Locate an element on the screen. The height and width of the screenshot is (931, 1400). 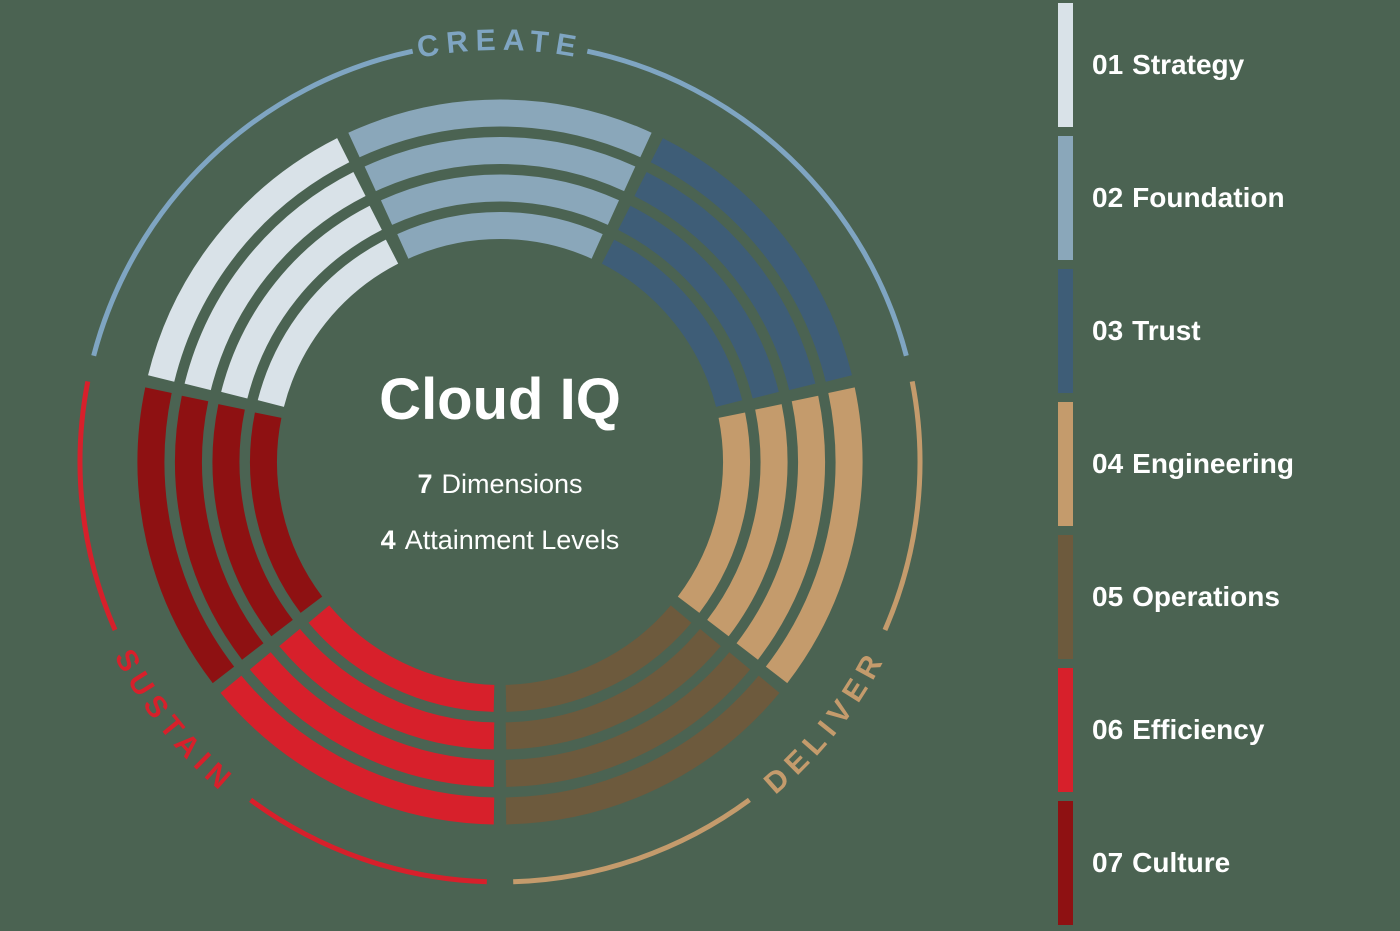
legend-item-name: Efficiency is located at coordinates (1198, 729).